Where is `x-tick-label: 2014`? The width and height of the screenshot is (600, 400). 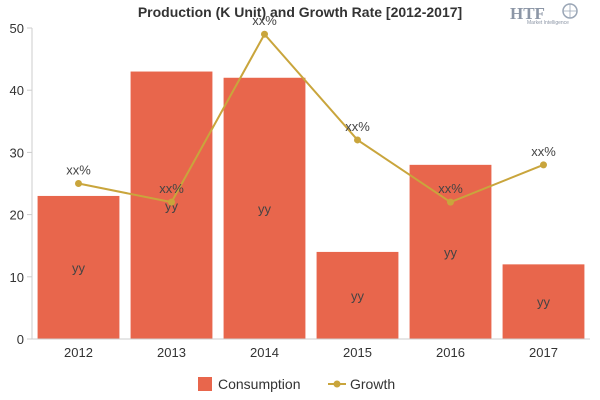 x-tick-label: 2014 is located at coordinates (264, 352).